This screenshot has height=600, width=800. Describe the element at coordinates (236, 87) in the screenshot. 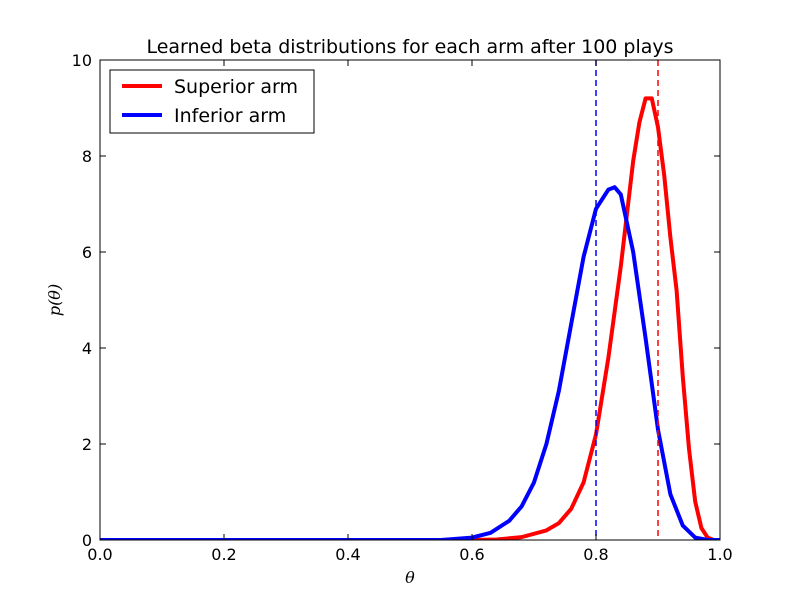

I see `legend-label-1: Superior arm` at that location.